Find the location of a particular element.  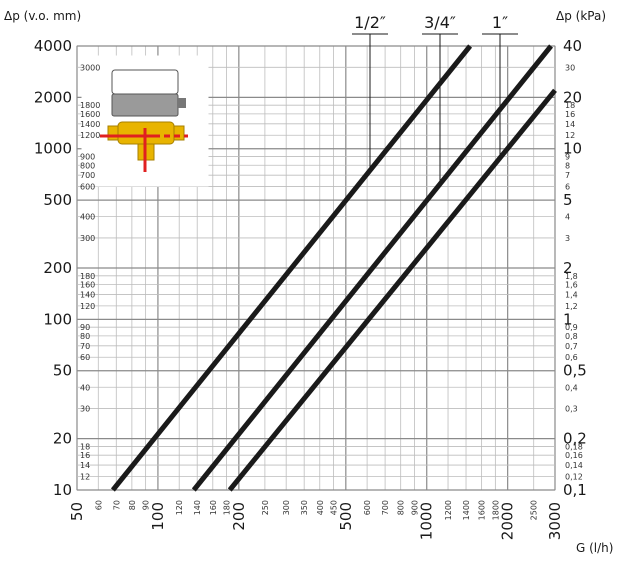

x-tick-label: 180 is located at coordinates (227, 507).